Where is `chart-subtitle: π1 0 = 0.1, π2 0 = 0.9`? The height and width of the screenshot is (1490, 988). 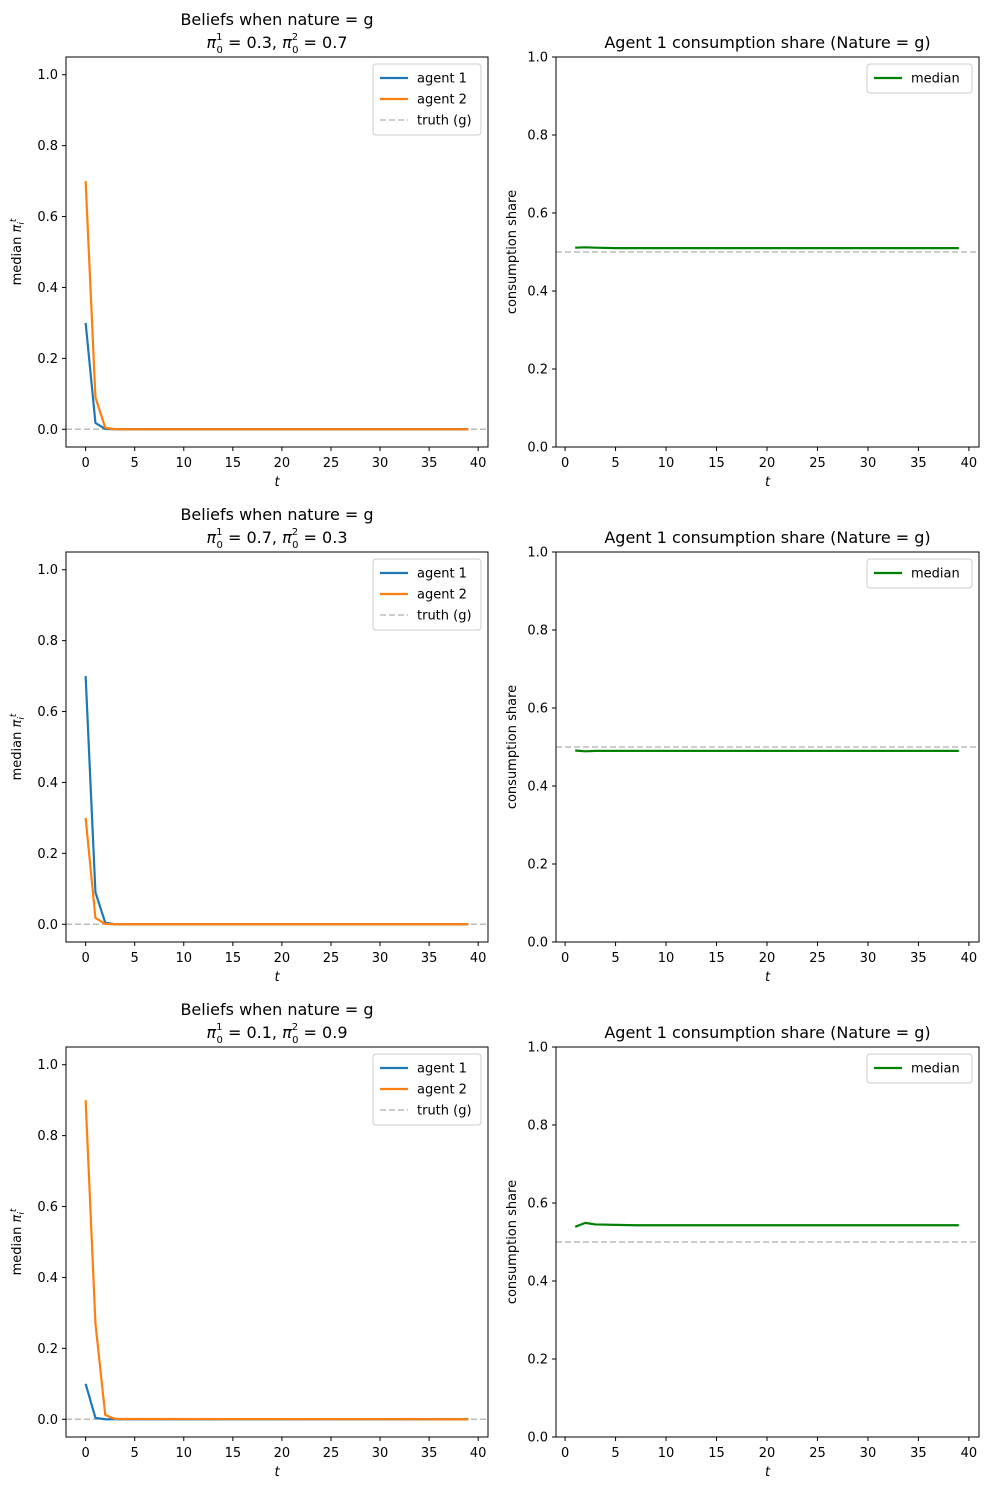 chart-subtitle: π1 0 = 0.1, π2 0 = 0.9 is located at coordinates (276, 1034).